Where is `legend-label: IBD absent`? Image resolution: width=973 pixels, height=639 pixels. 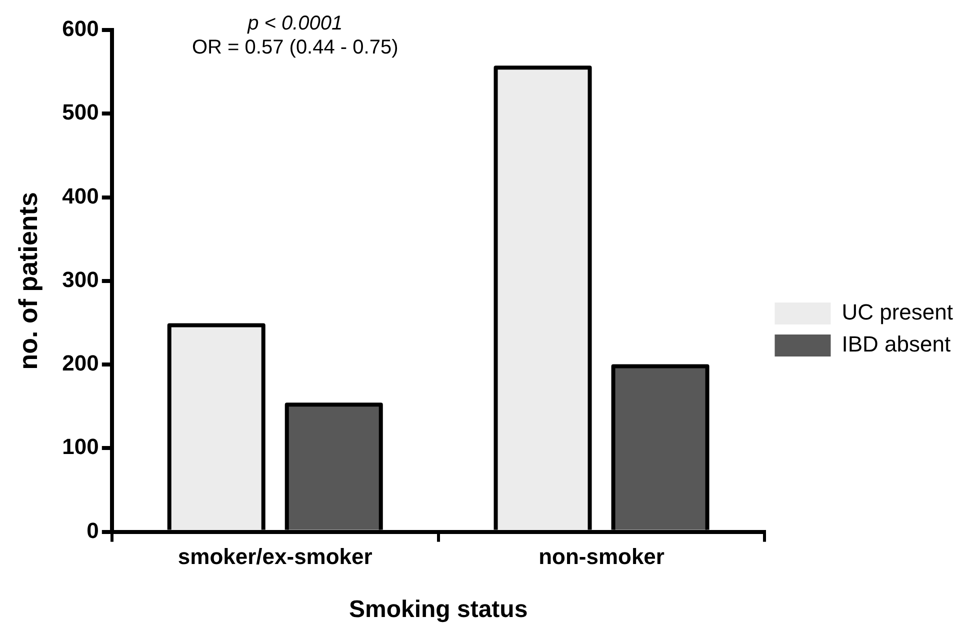
legend-label: IBD absent is located at coordinates (896, 344).